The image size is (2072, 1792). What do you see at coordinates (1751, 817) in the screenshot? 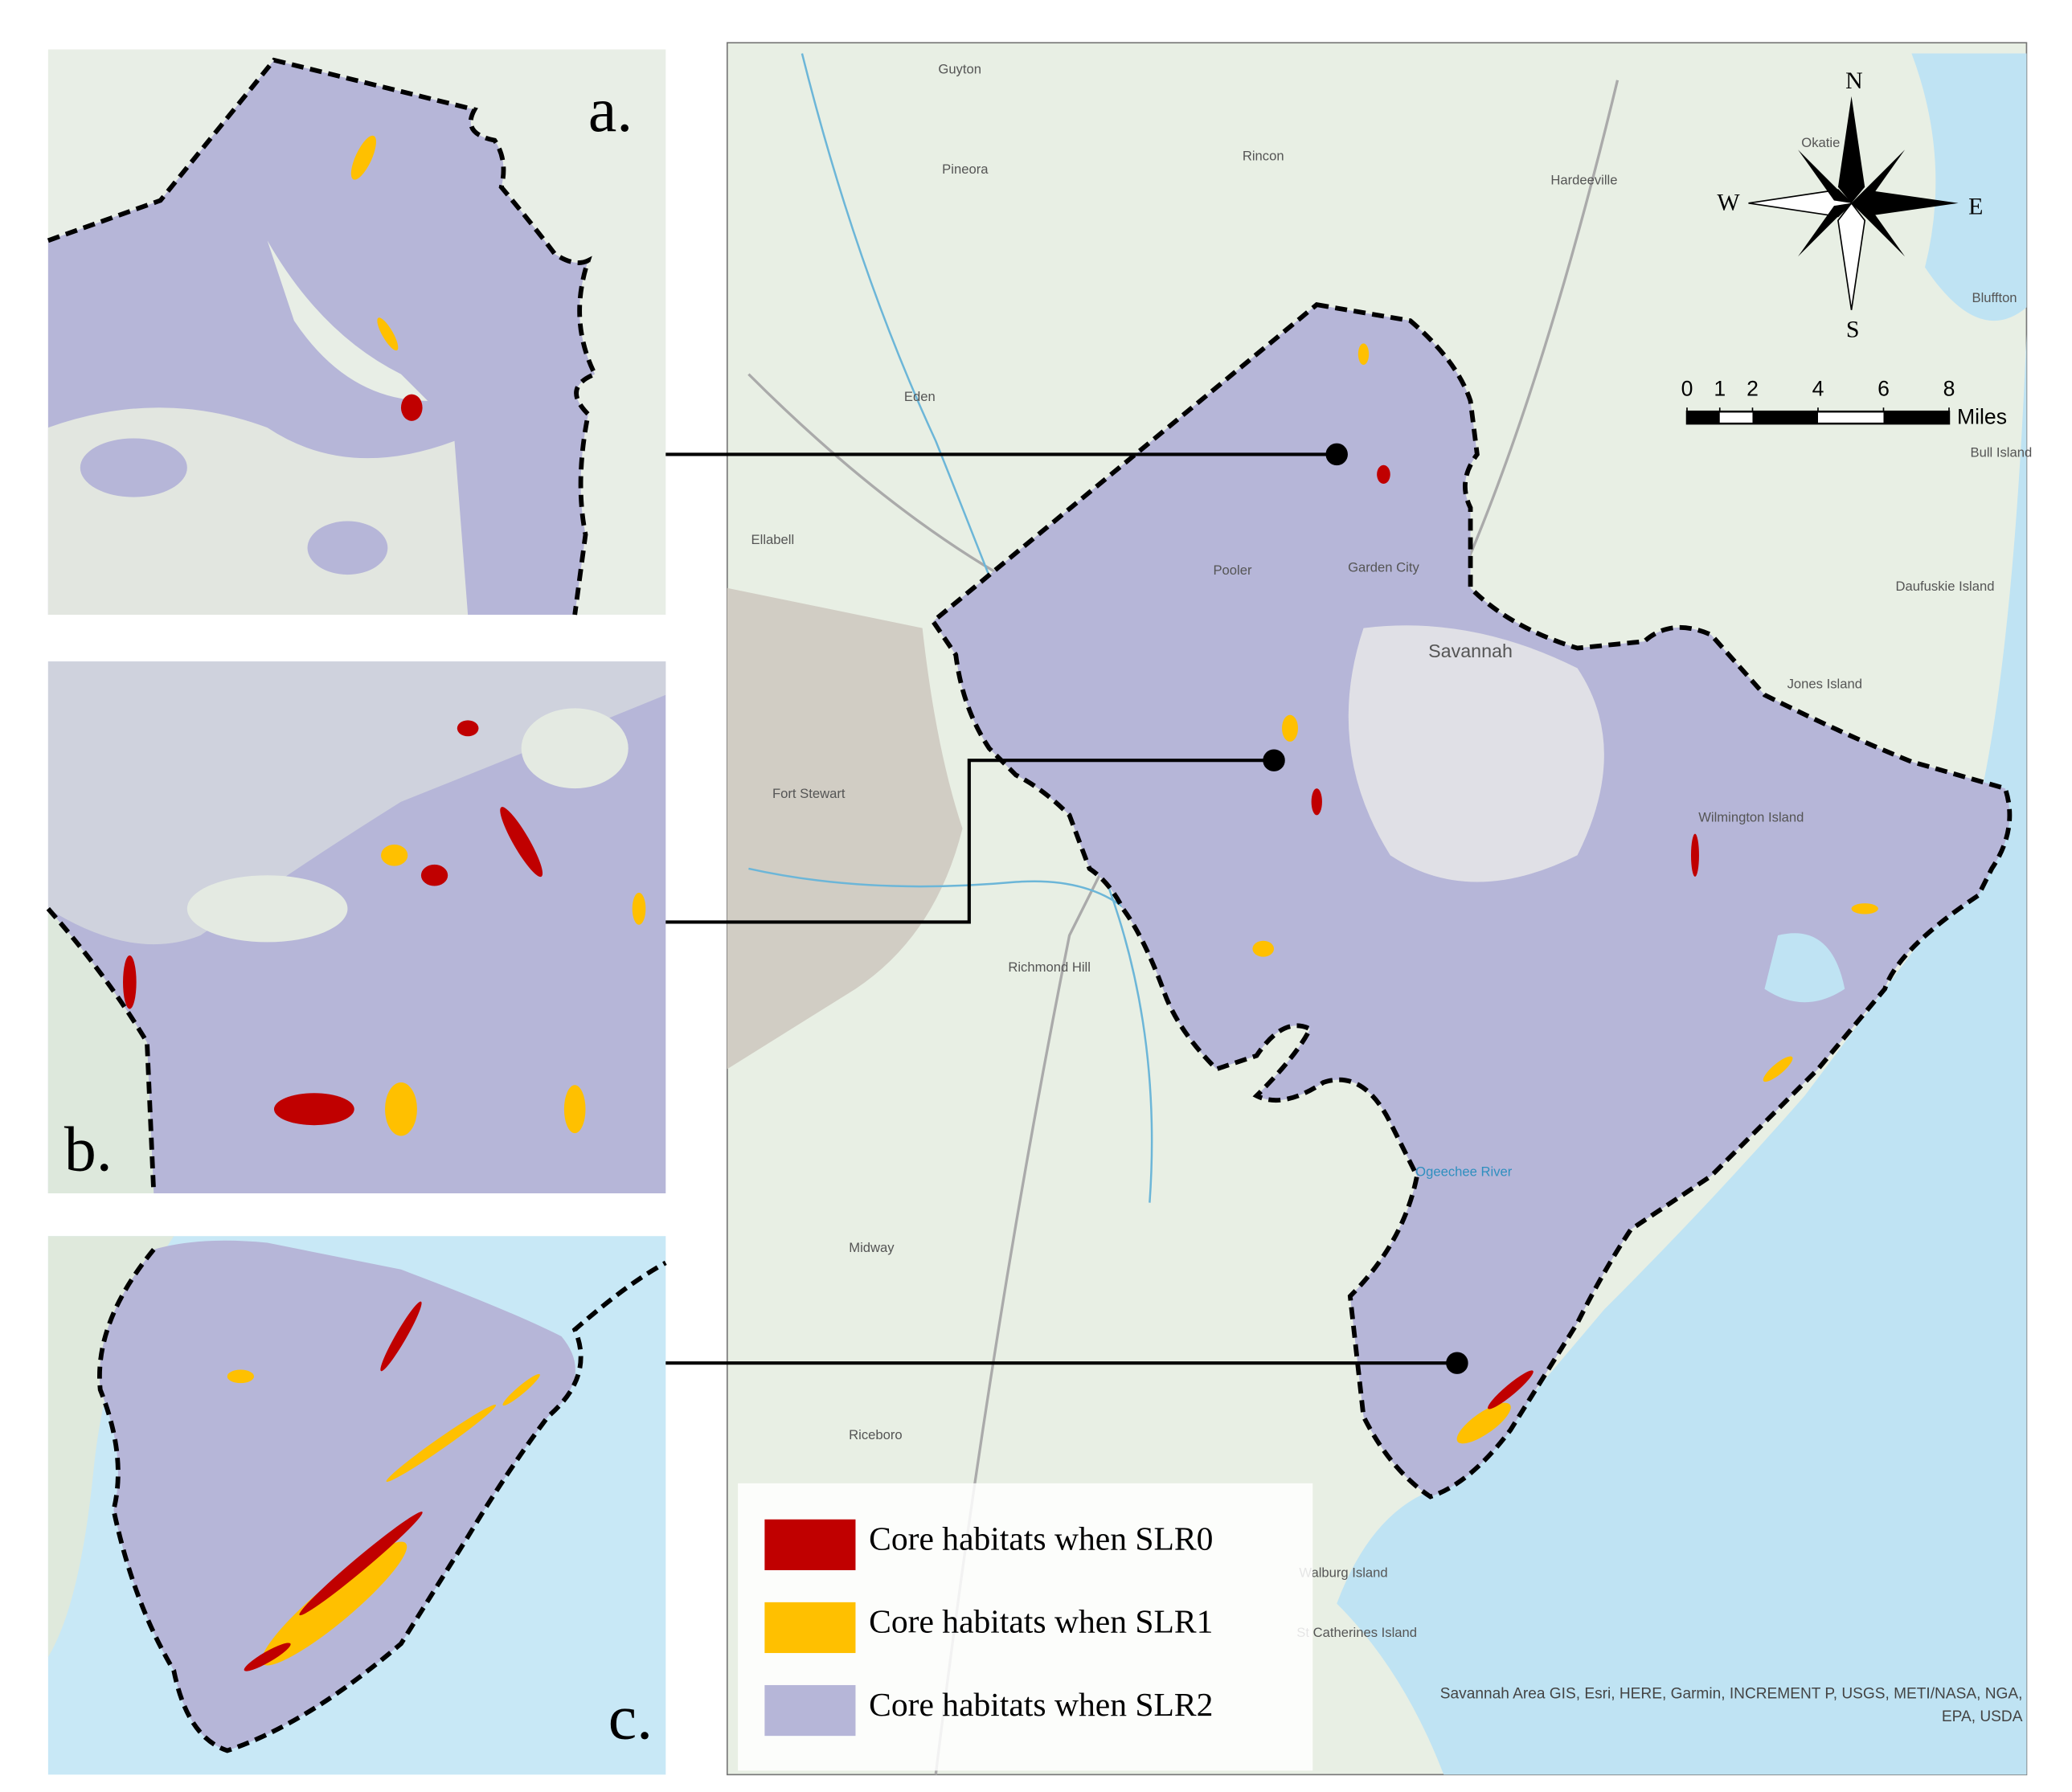
I see `place-label: Wilmington Island` at bounding box center [1751, 817].